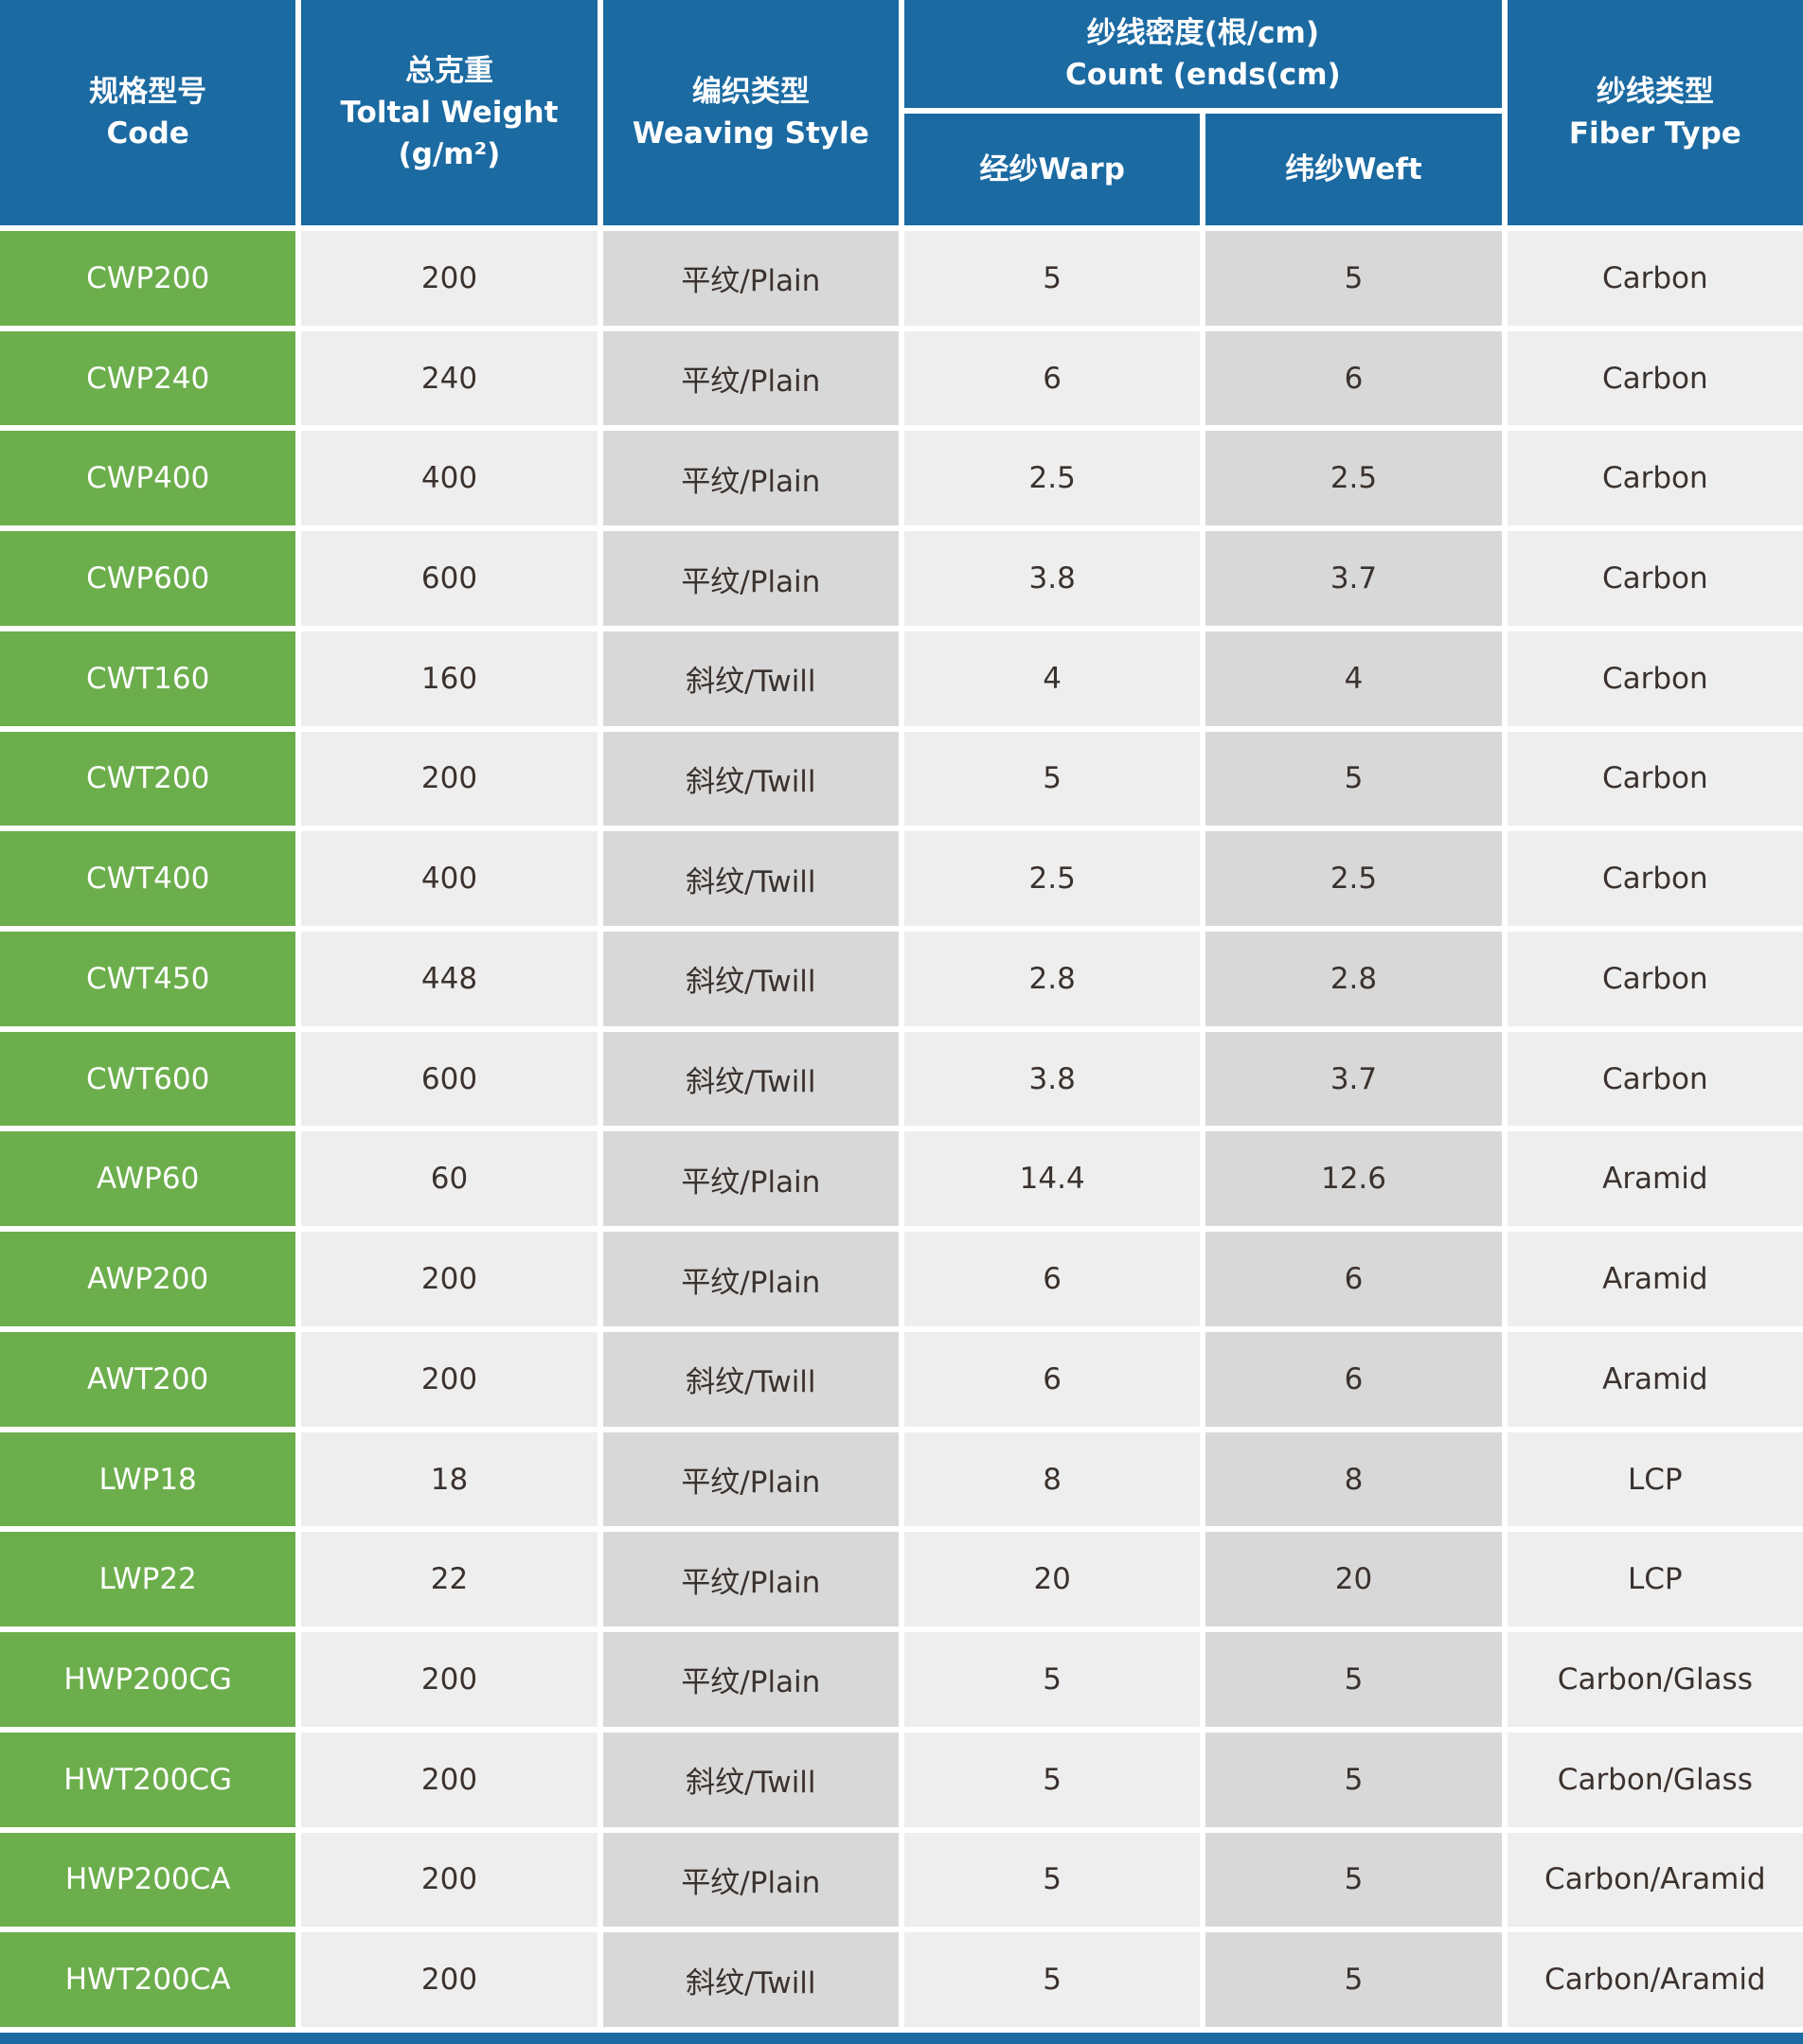 This screenshot has height=2044, width=1803. I want to click on bottom-accent-bar, so click(901, 2038).